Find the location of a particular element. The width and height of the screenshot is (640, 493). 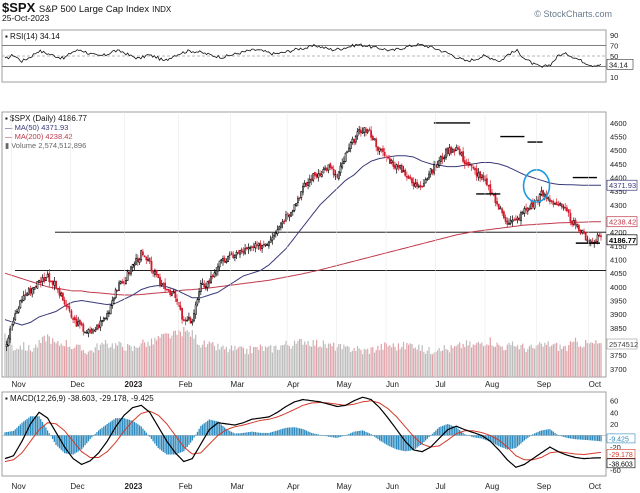

price-tick-label: 4600 is located at coordinates (618, 123).